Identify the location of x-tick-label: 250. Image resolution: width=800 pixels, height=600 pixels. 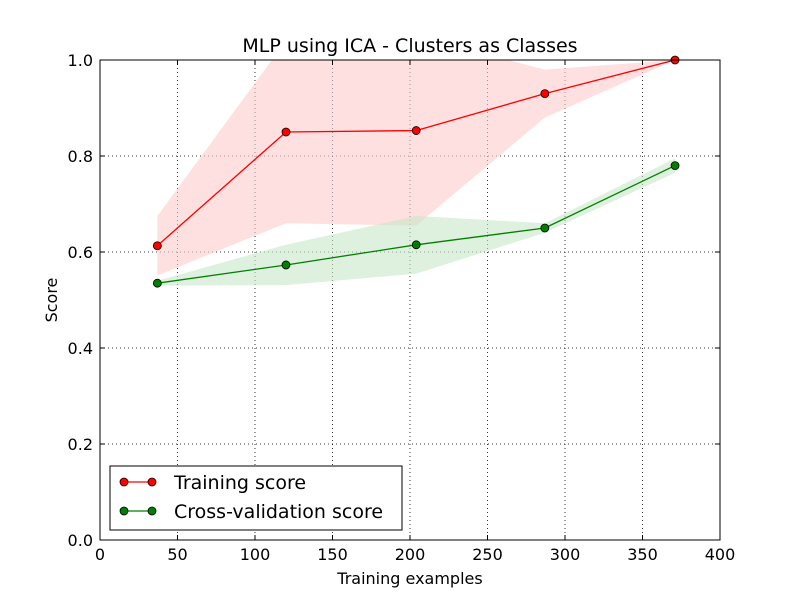
(487, 554).